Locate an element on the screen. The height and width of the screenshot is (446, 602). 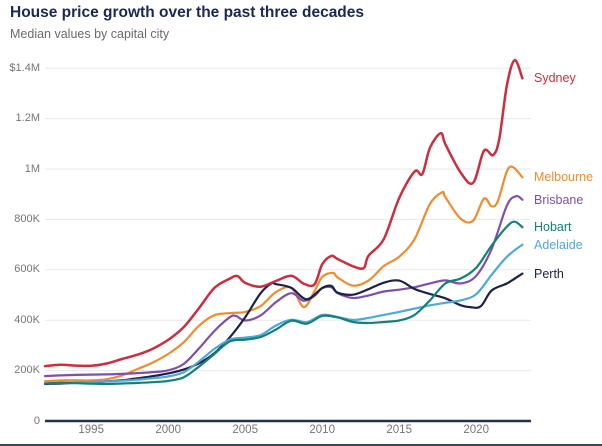
x-tick-label-2015: 2015 is located at coordinates (399, 430).